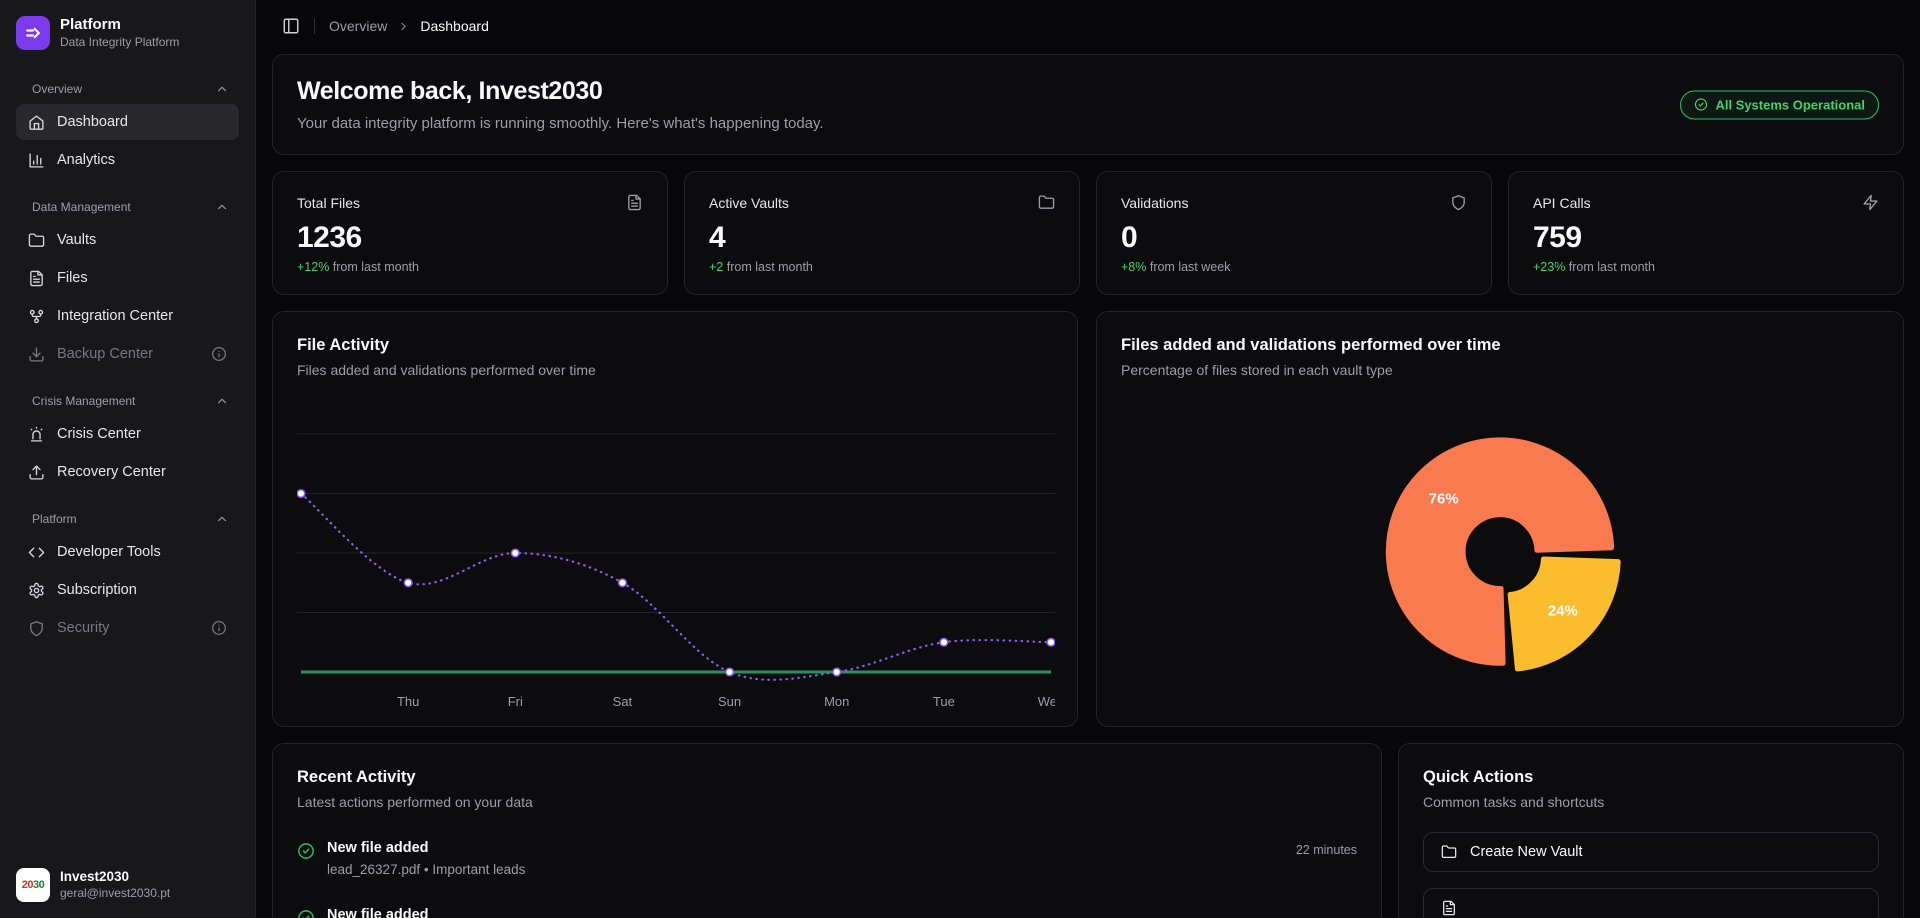  Describe the element at coordinates (1870, 202) in the screenshot. I see `zap-icon` at that location.